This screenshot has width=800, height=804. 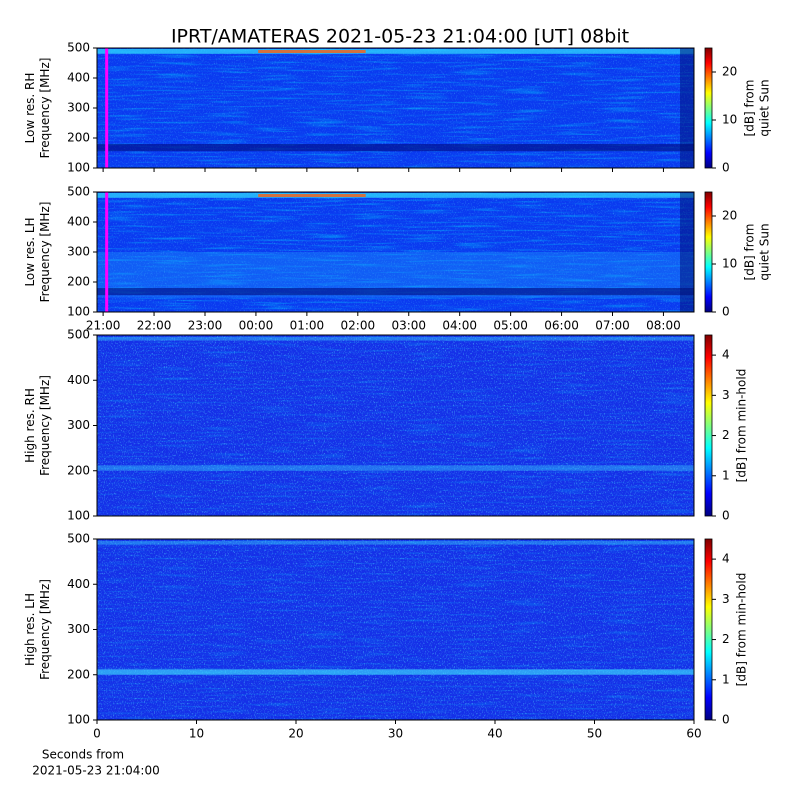 I want to click on x-tick-label: 03:00, so click(x=408, y=326).